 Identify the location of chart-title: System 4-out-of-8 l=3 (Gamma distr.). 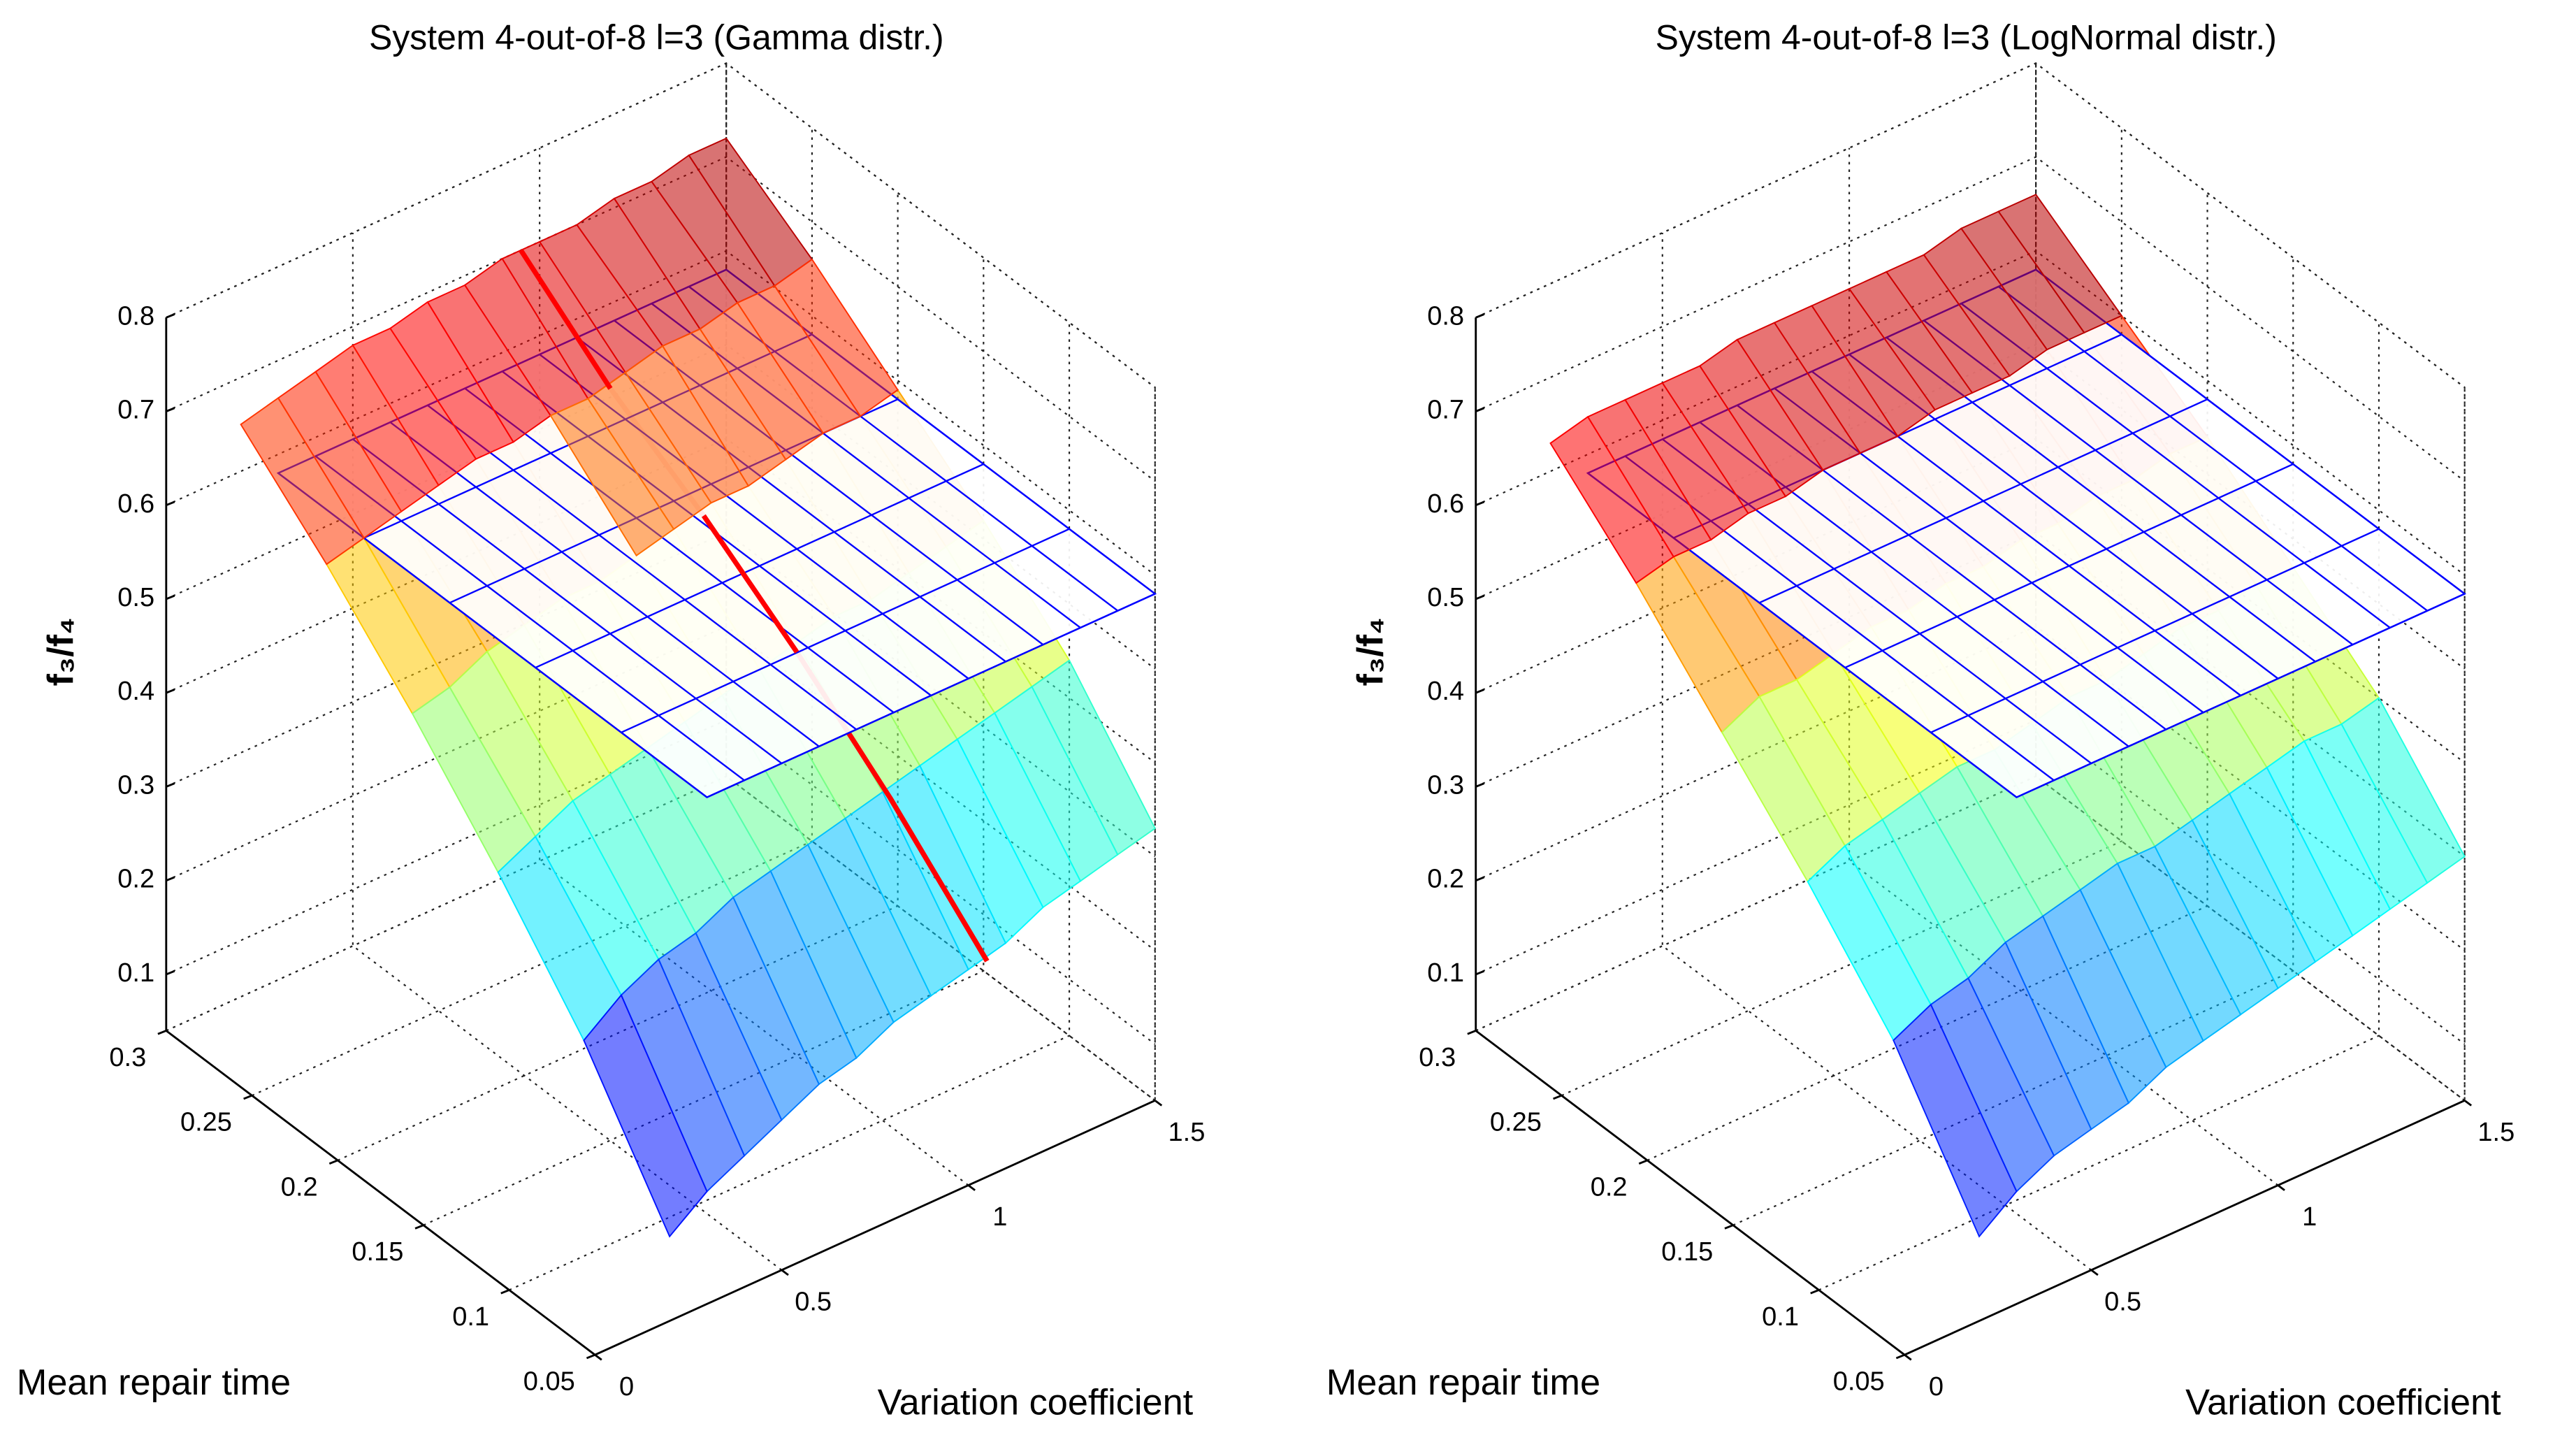
(656, 37).